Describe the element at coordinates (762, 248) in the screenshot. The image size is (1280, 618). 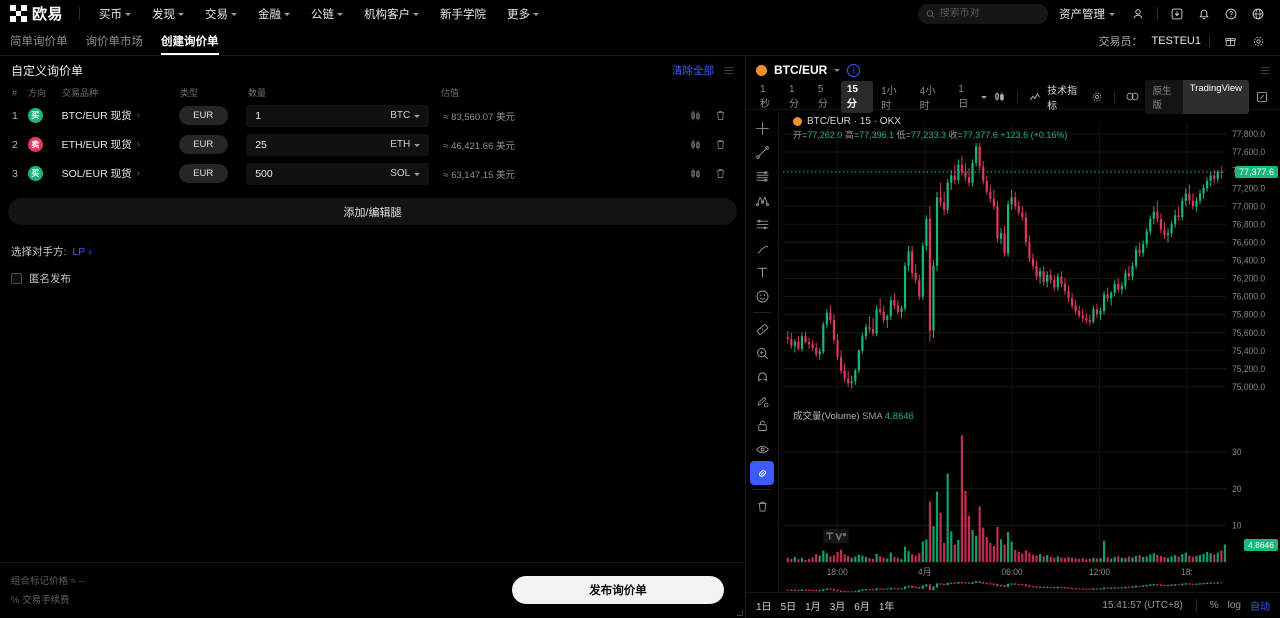
I see `brush-tool-icon` at that location.